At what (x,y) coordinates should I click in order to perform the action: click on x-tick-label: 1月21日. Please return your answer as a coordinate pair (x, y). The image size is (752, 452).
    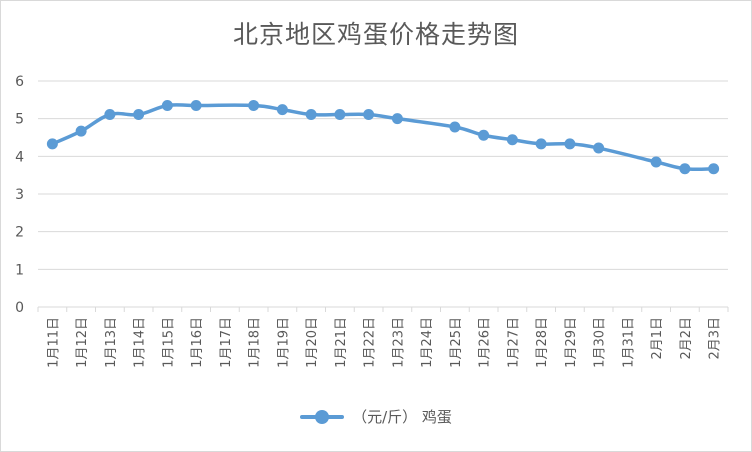
    Looking at the image, I should click on (341, 342).